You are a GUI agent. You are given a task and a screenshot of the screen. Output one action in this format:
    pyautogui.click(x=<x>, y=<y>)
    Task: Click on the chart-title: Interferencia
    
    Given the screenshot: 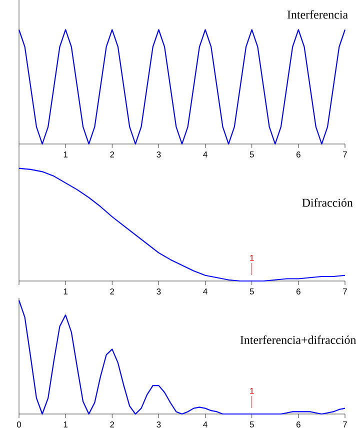 What is the action you would take?
    pyautogui.click(x=317, y=14)
    